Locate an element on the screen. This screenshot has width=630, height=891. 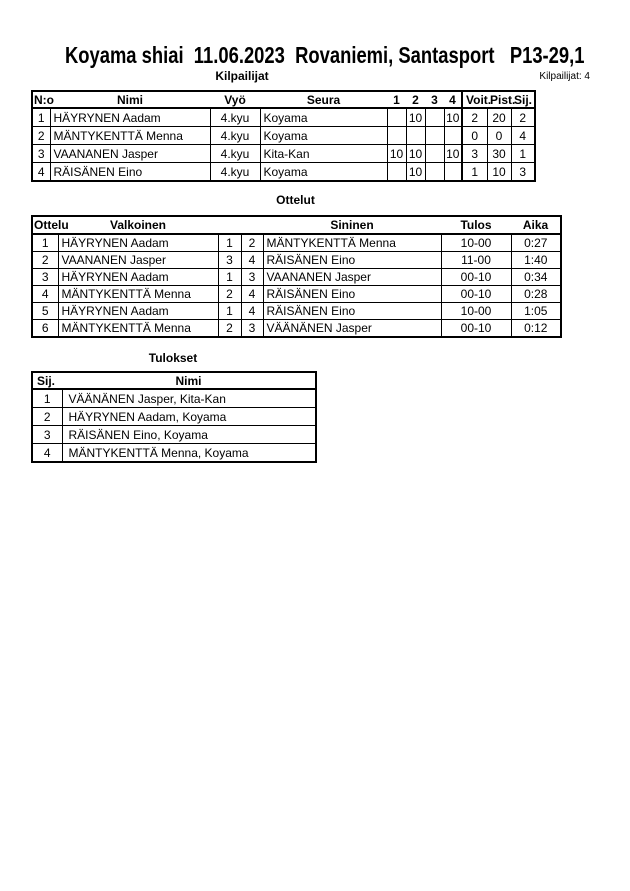
cell-pist: 0 is located at coordinates (499, 135).